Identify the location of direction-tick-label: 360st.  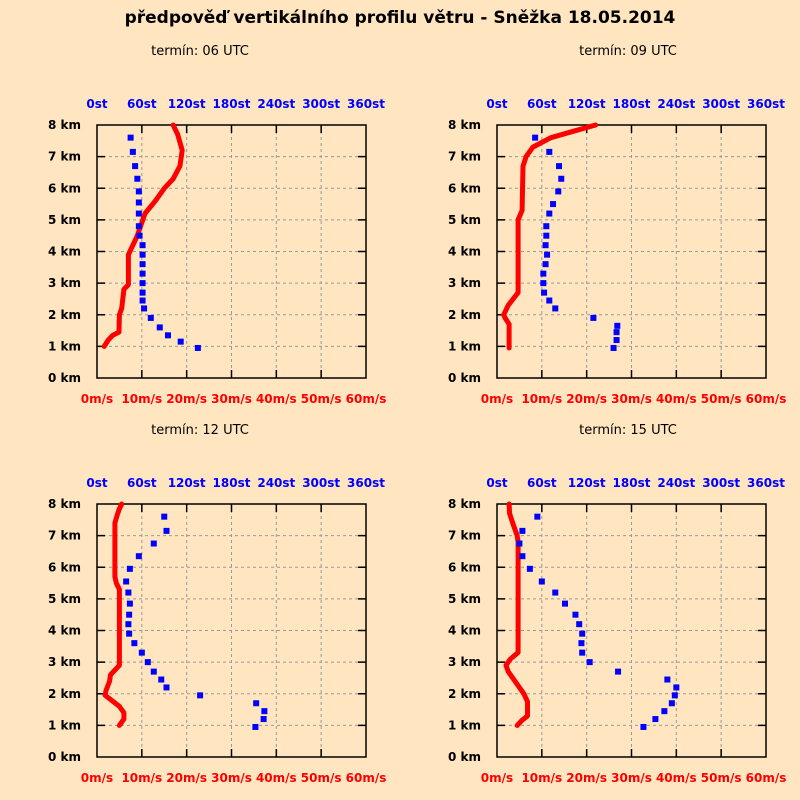
(366, 483).